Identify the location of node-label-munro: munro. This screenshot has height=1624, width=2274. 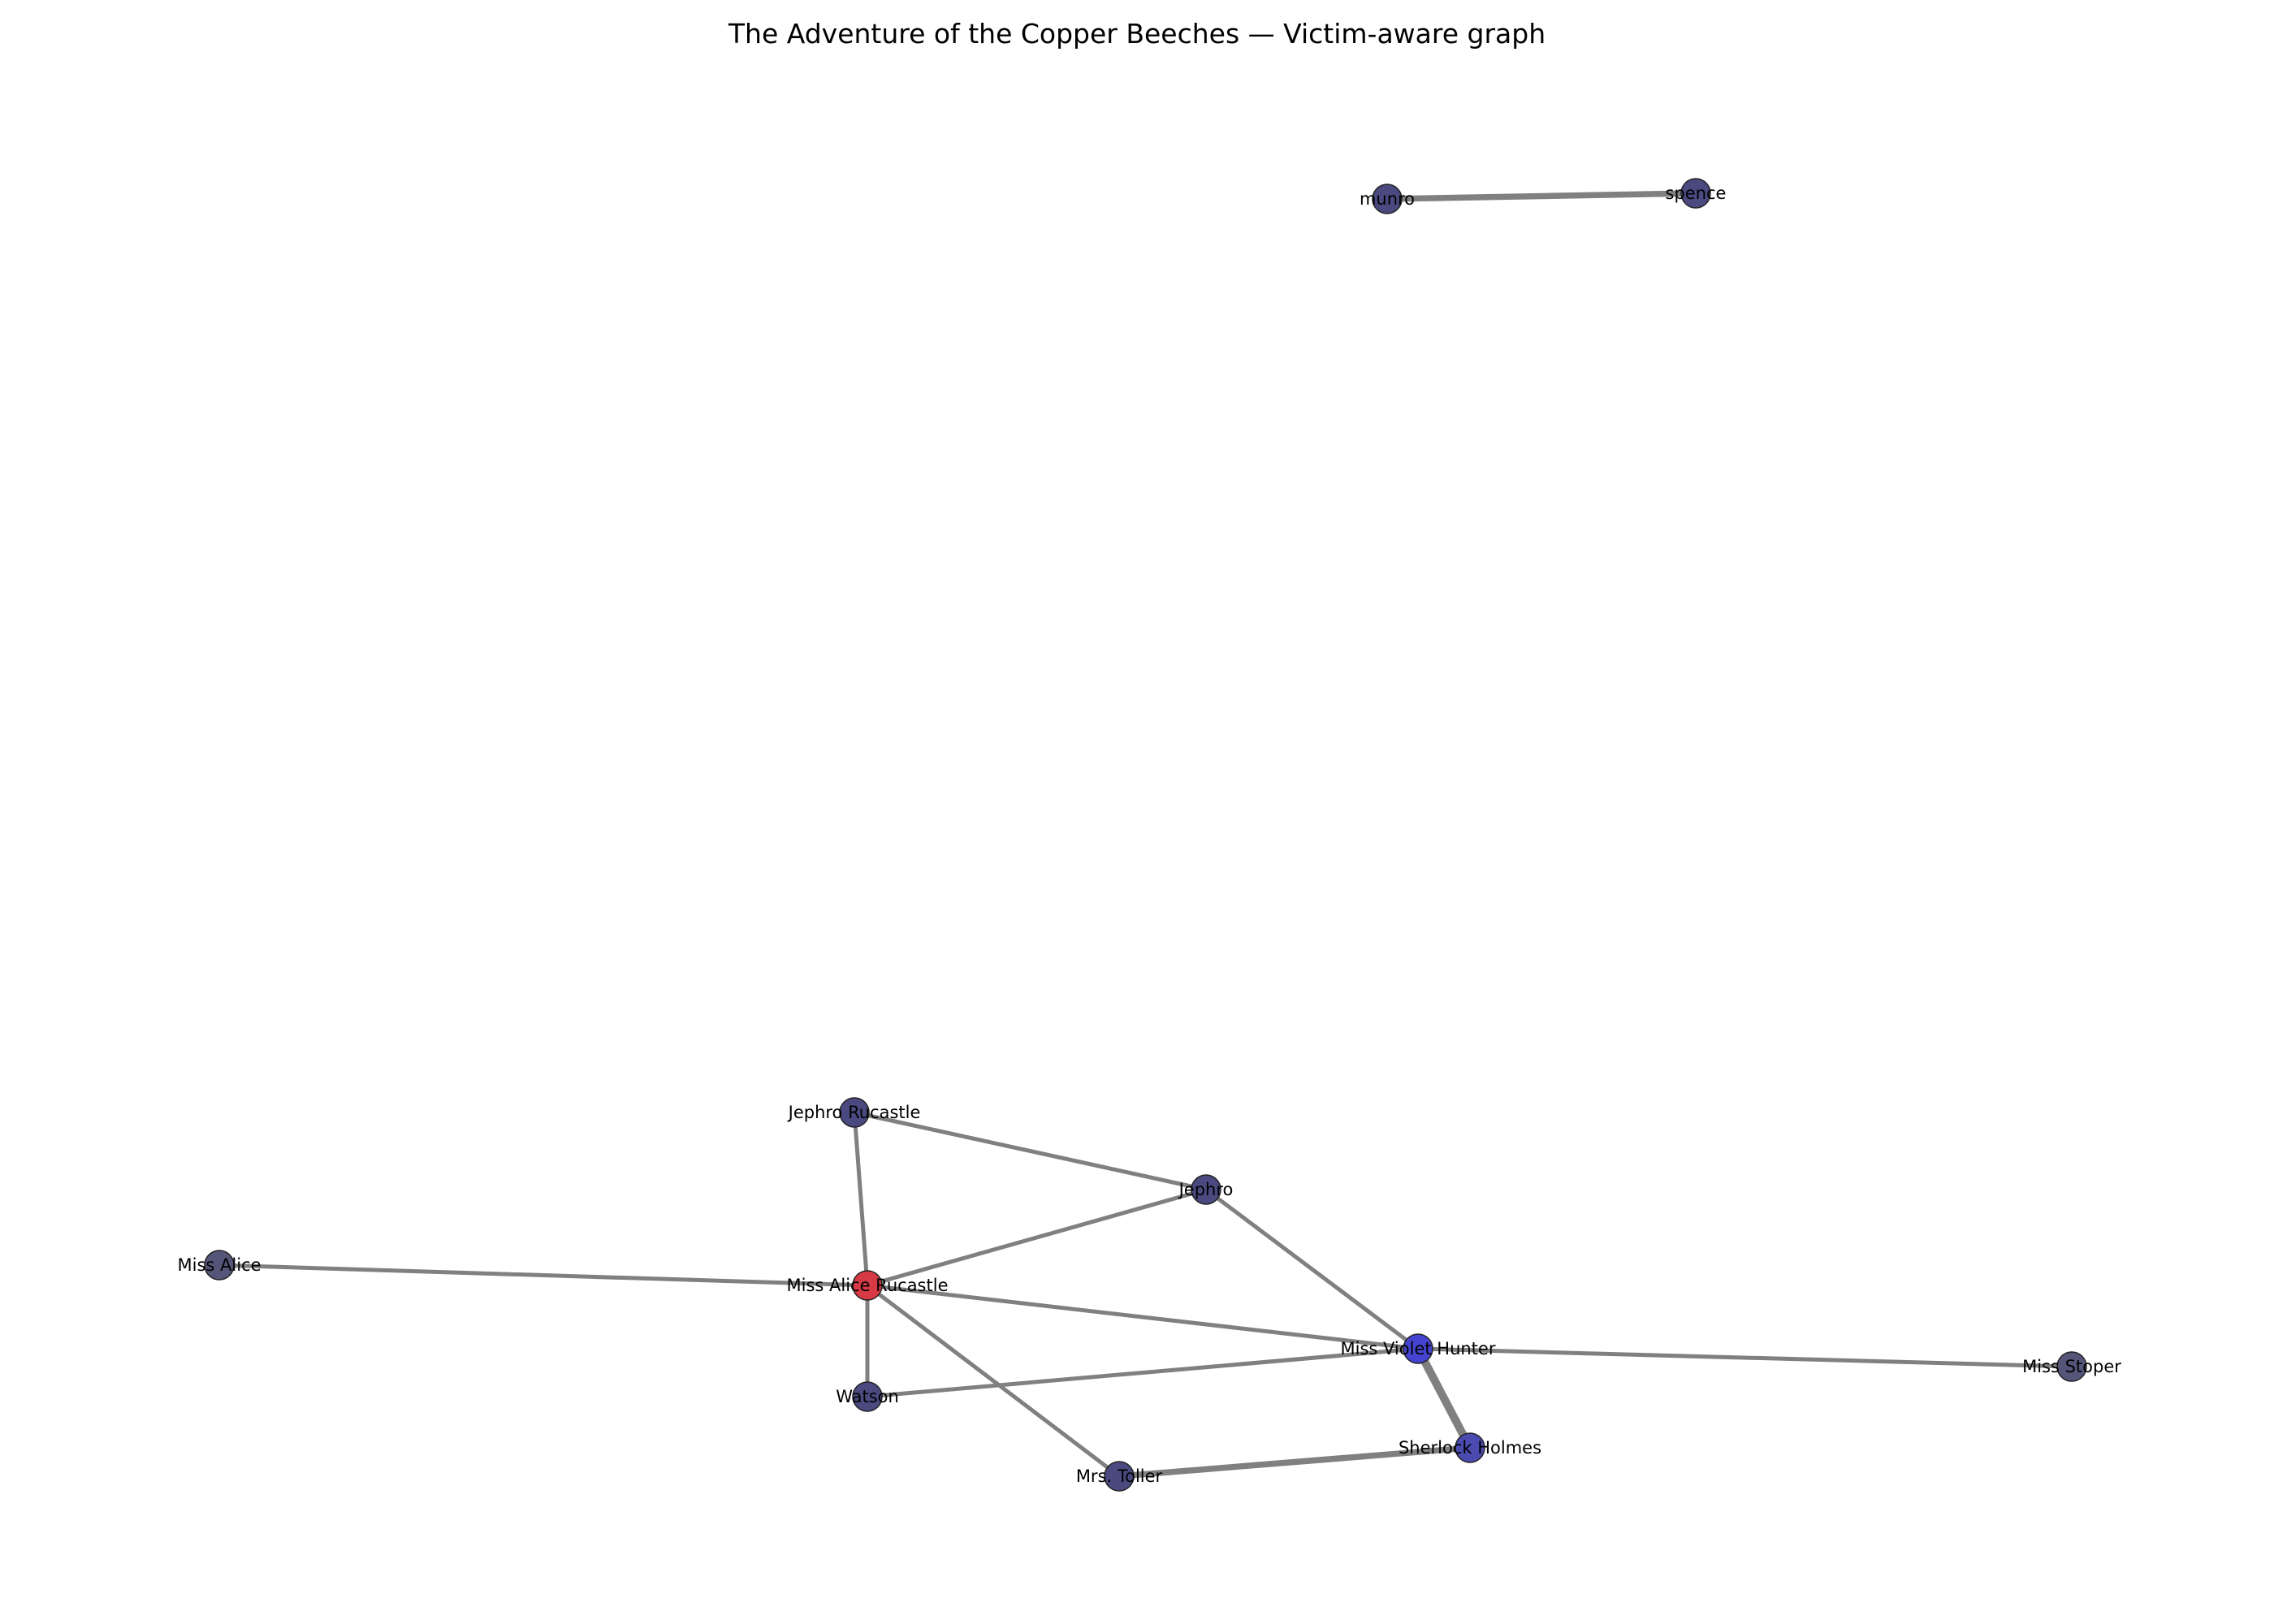
(1387, 199).